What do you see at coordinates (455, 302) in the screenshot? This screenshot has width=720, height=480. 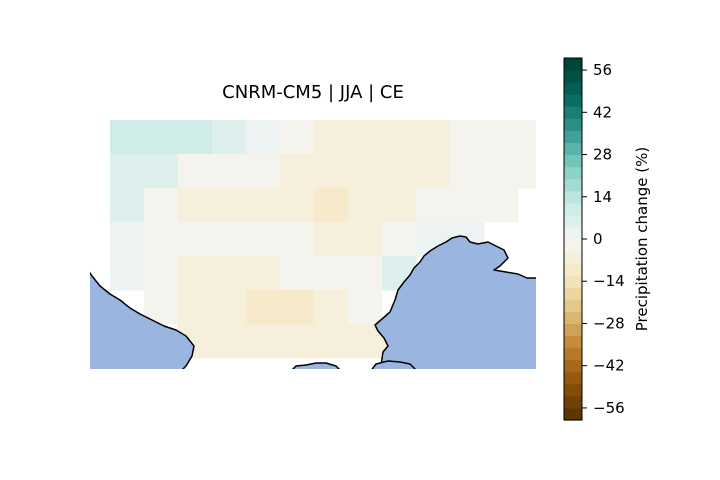 I see `black-sea` at bounding box center [455, 302].